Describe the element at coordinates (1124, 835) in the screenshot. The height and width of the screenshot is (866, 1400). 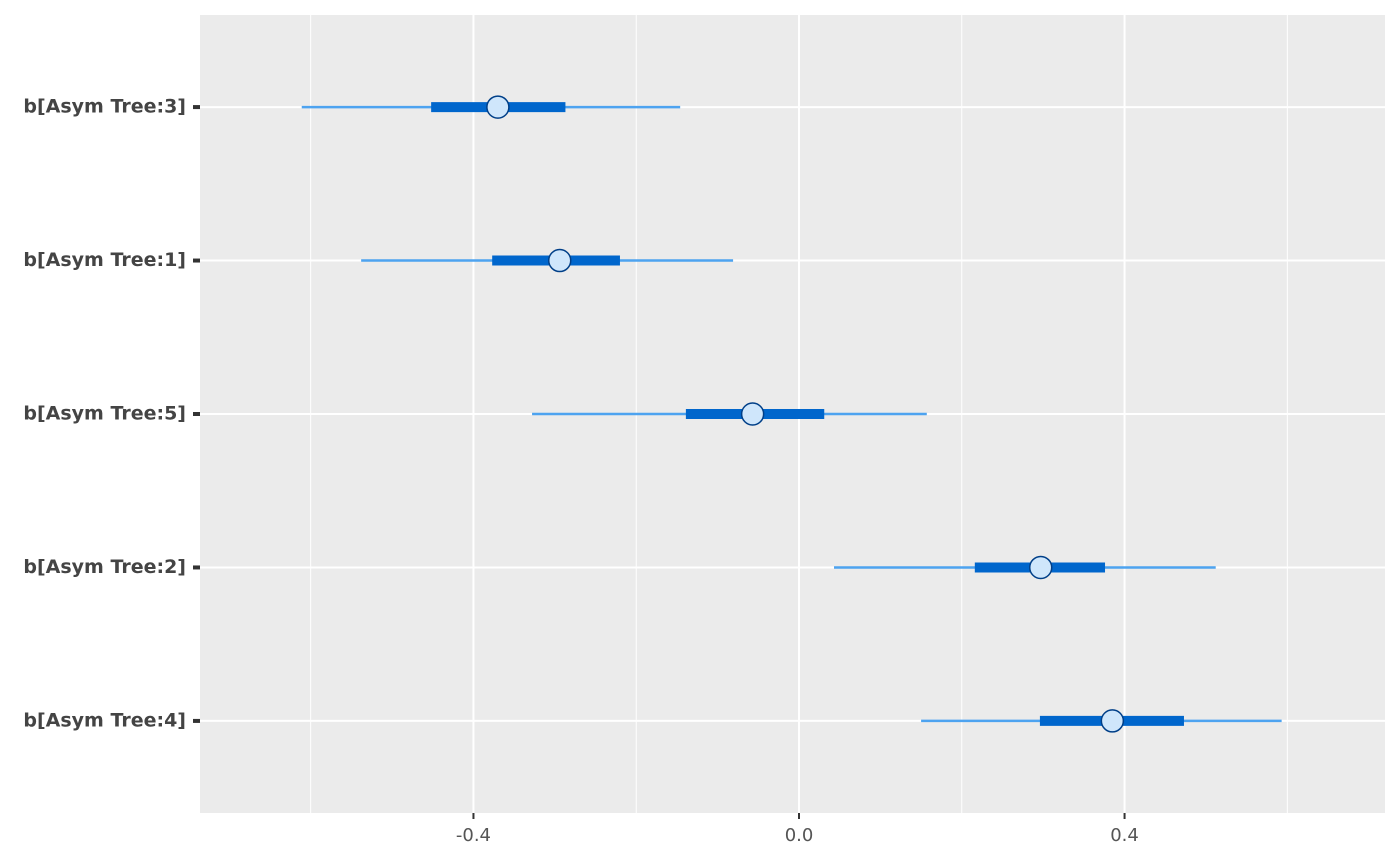
I see `x-tick-label: 0.4` at that location.